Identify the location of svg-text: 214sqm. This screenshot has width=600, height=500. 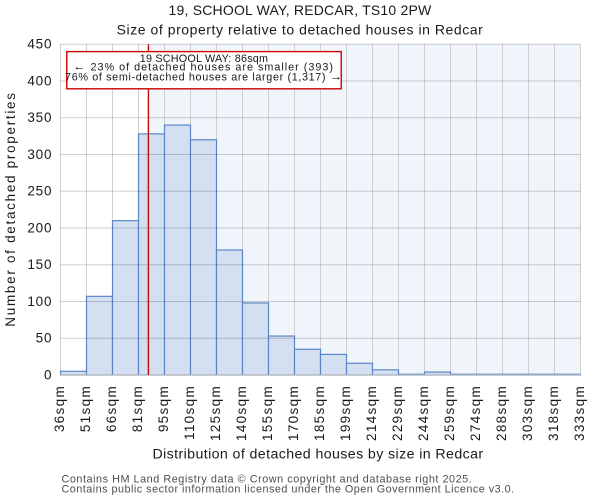
(371, 413).